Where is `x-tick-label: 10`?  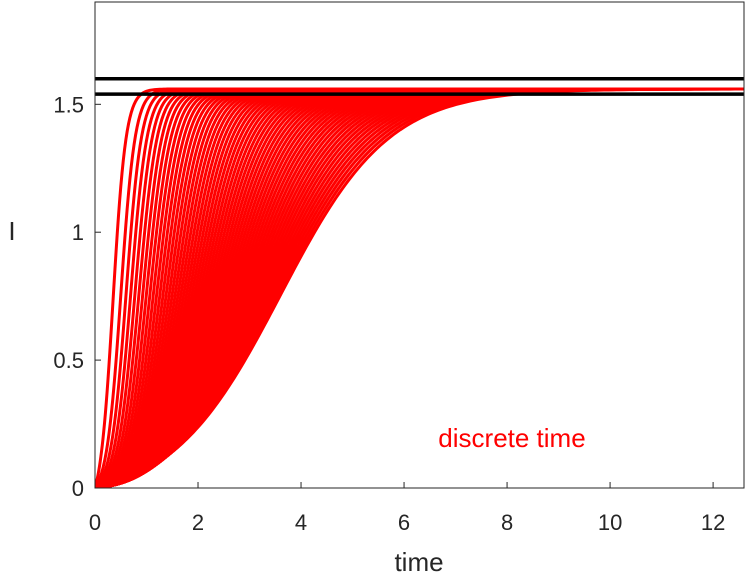
x-tick-label: 10 is located at coordinates (610, 522).